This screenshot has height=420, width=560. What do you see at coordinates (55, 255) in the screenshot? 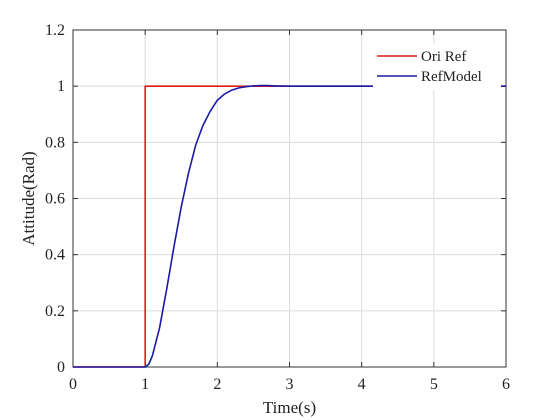
I see `y-tick-label: 0.4` at bounding box center [55, 255].